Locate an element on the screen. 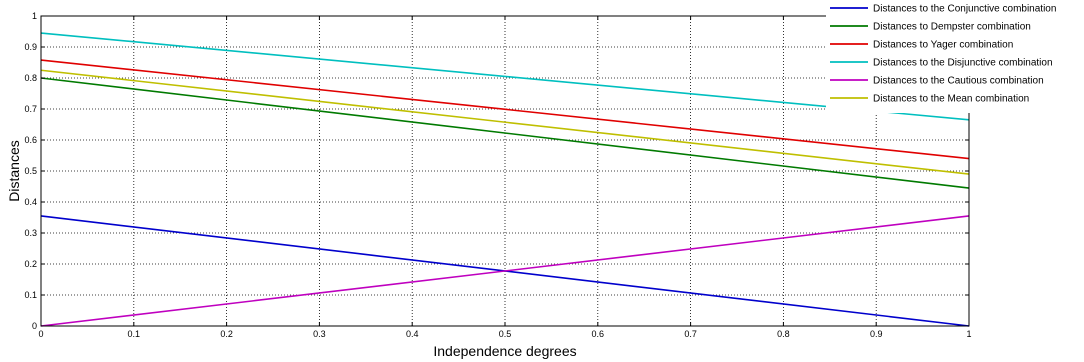  y-axis-label: Distances is located at coordinates (14, 170).